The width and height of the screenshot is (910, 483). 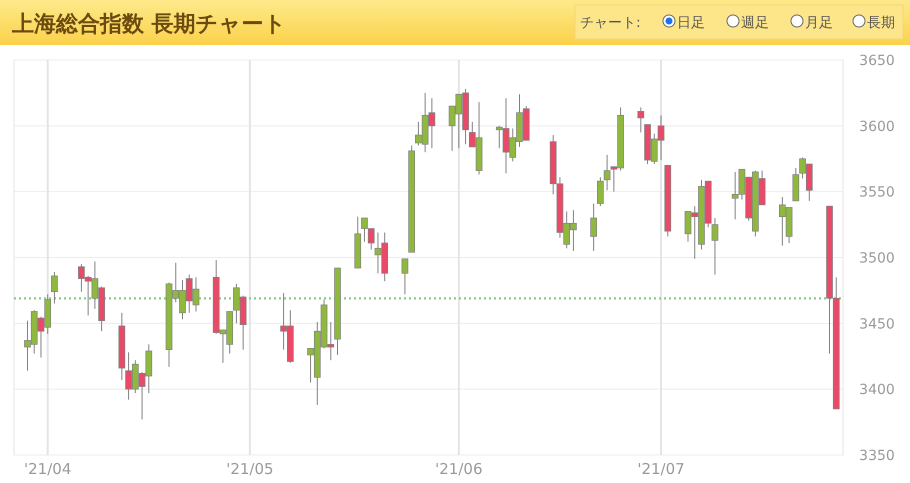 I want to click on x-tick-label: '21/05, so click(x=250, y=469).